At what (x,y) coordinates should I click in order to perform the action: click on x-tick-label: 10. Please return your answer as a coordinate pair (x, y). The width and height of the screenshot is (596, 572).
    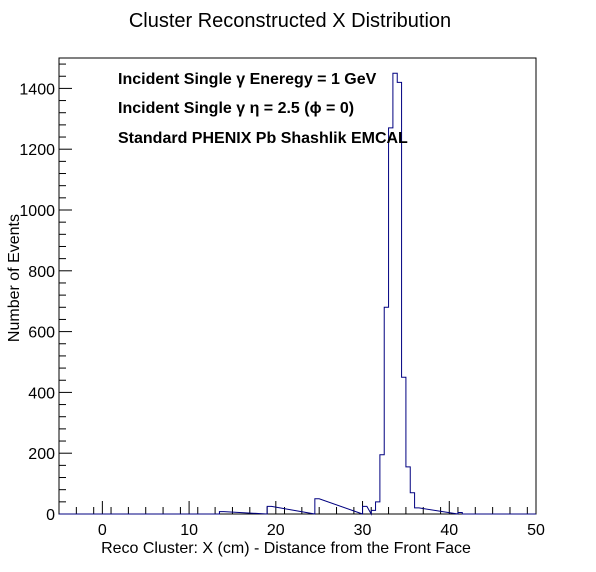
    Looking at the image, I should click on (189, 530).